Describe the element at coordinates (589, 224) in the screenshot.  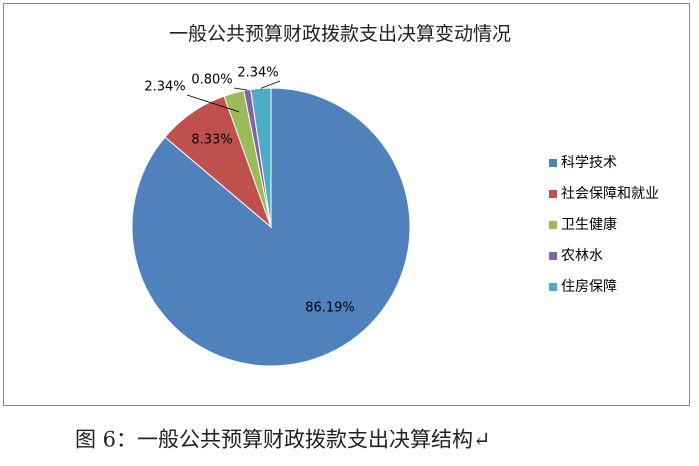
I see `legend-label: 卫生健康` at that location.